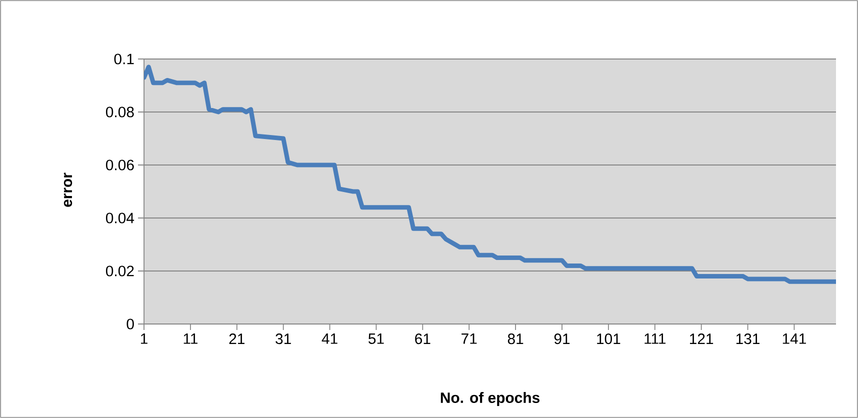 The width and height of the screenshot is (858, 418). I want to click on x-tick-label: 1, so click(144, 339).